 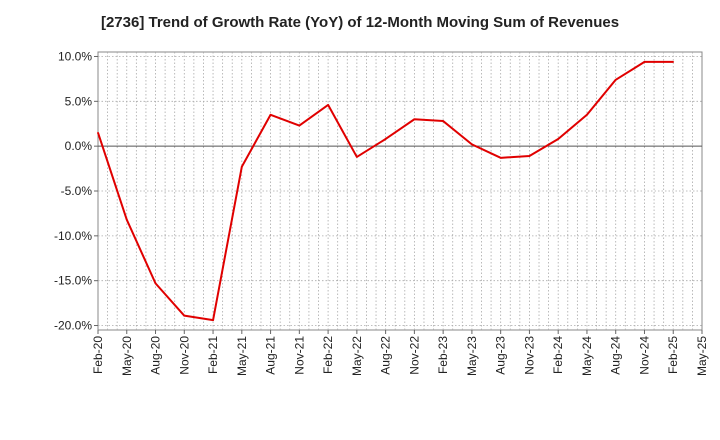 I want to click on x-tick-label: May-23, so click(x=472, y=356).